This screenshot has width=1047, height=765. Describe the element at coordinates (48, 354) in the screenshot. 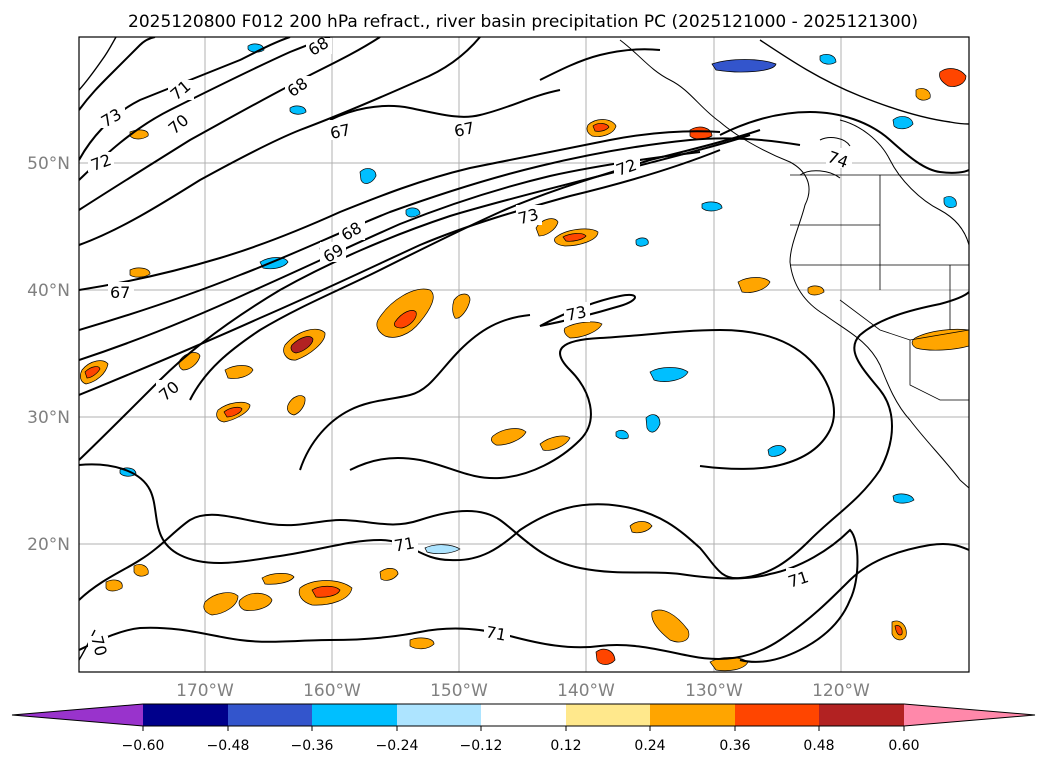

I see `latitude-labels: 50°N 40°N 30°N 20°N` at that location.